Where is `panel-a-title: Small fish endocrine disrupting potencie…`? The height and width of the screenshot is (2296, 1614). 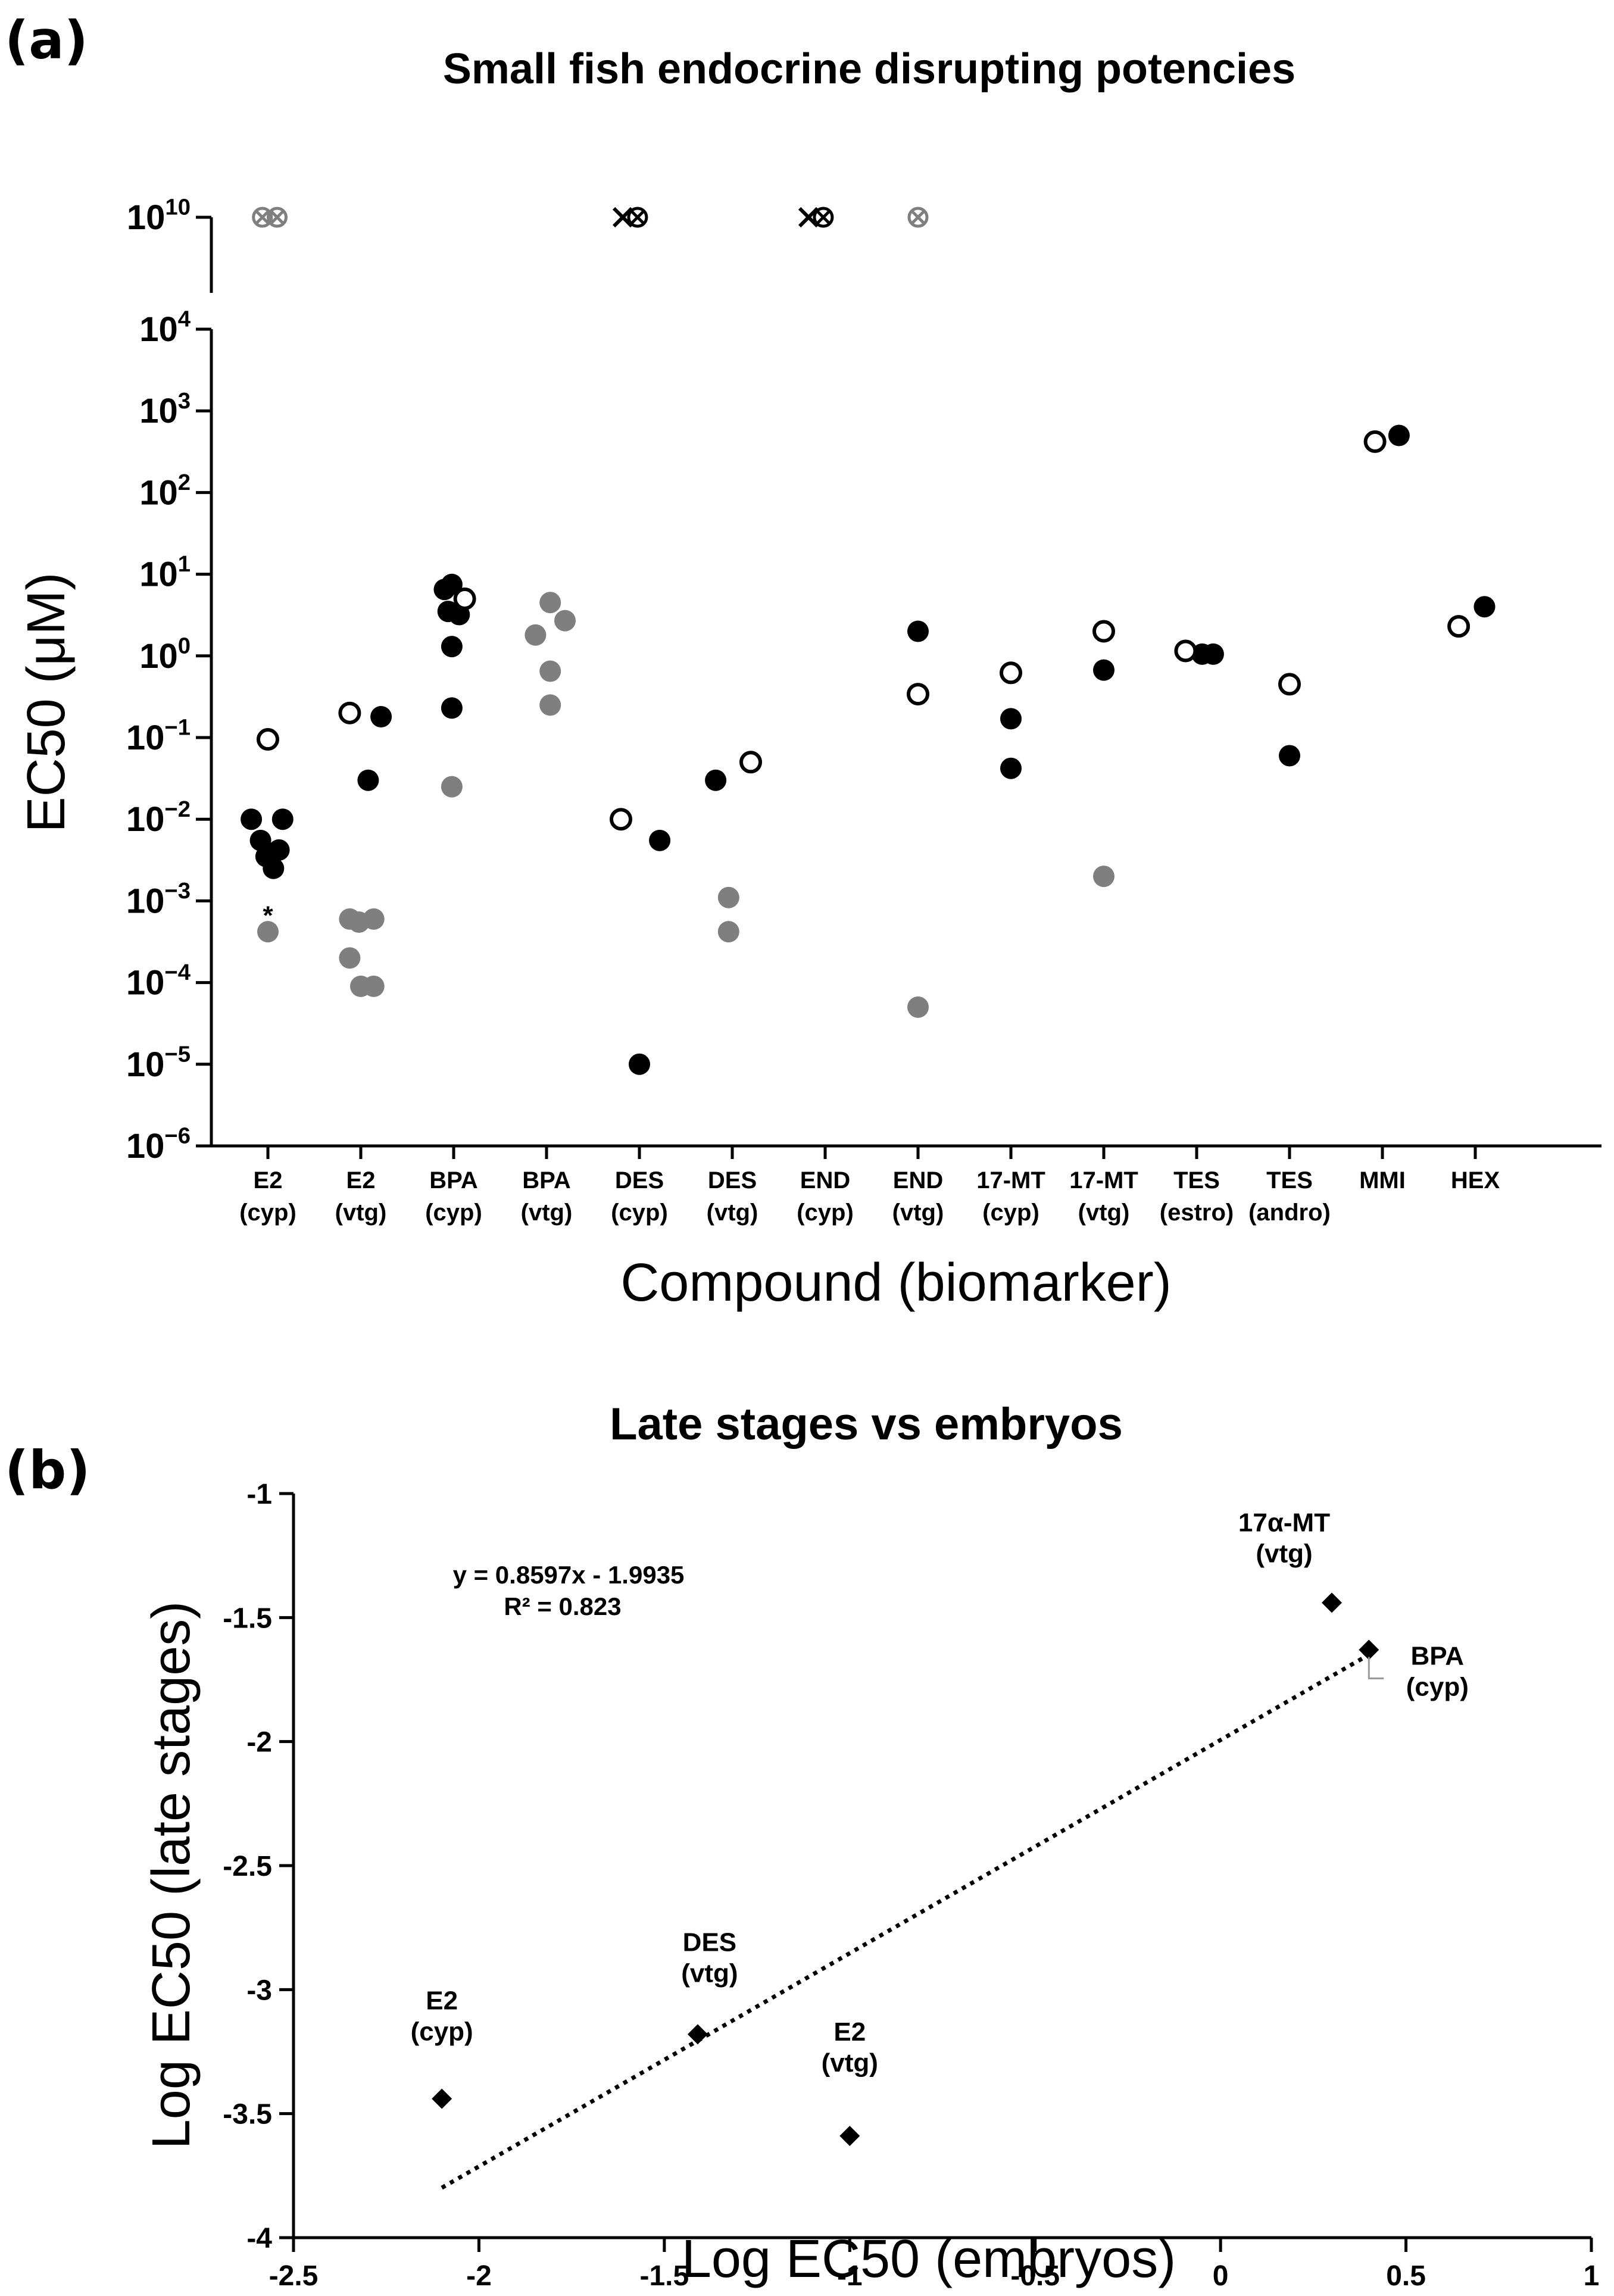
panel-a-title: Small fish endocrine disrupting potencie… is located at coordinates (869, 69).